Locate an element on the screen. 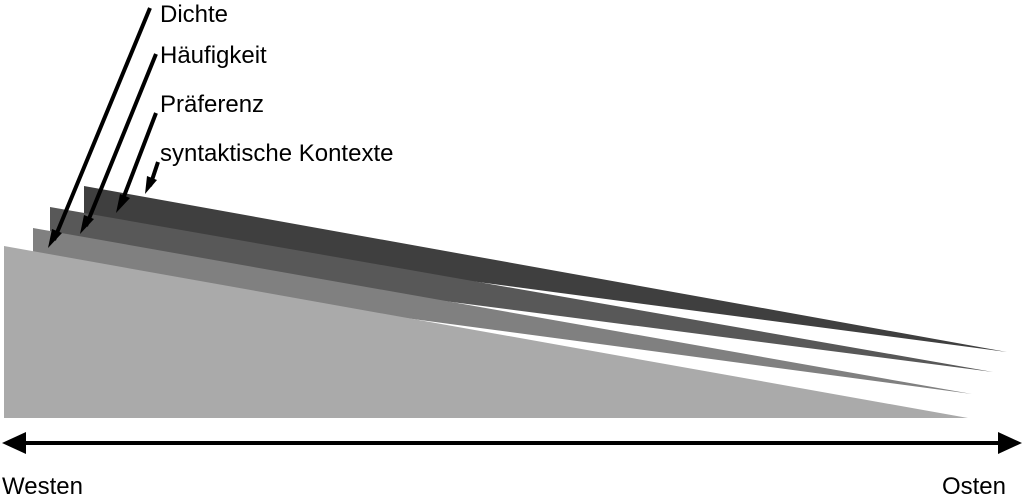  axis-right-arrowhead is located at coordinates (1010, 443).